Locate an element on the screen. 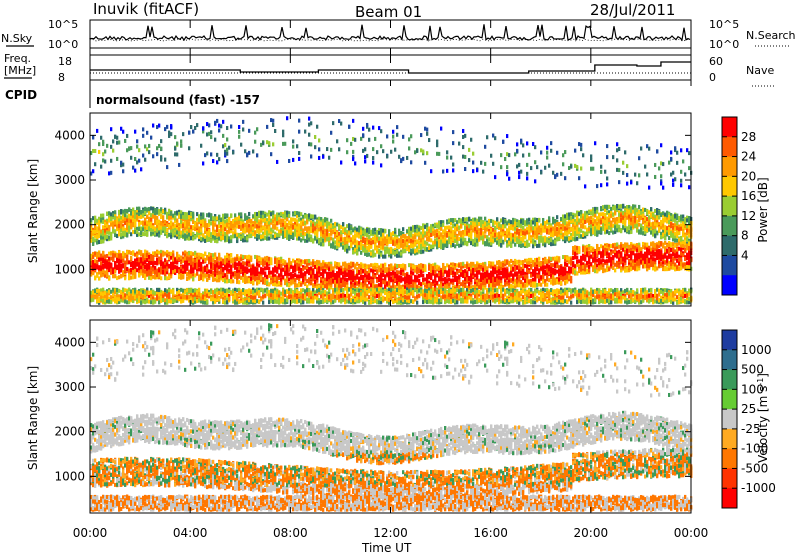 The height and width of the screenshot is (558, 800). noise-left-tick-top: 10^5 is located at coordinates (63, 24).